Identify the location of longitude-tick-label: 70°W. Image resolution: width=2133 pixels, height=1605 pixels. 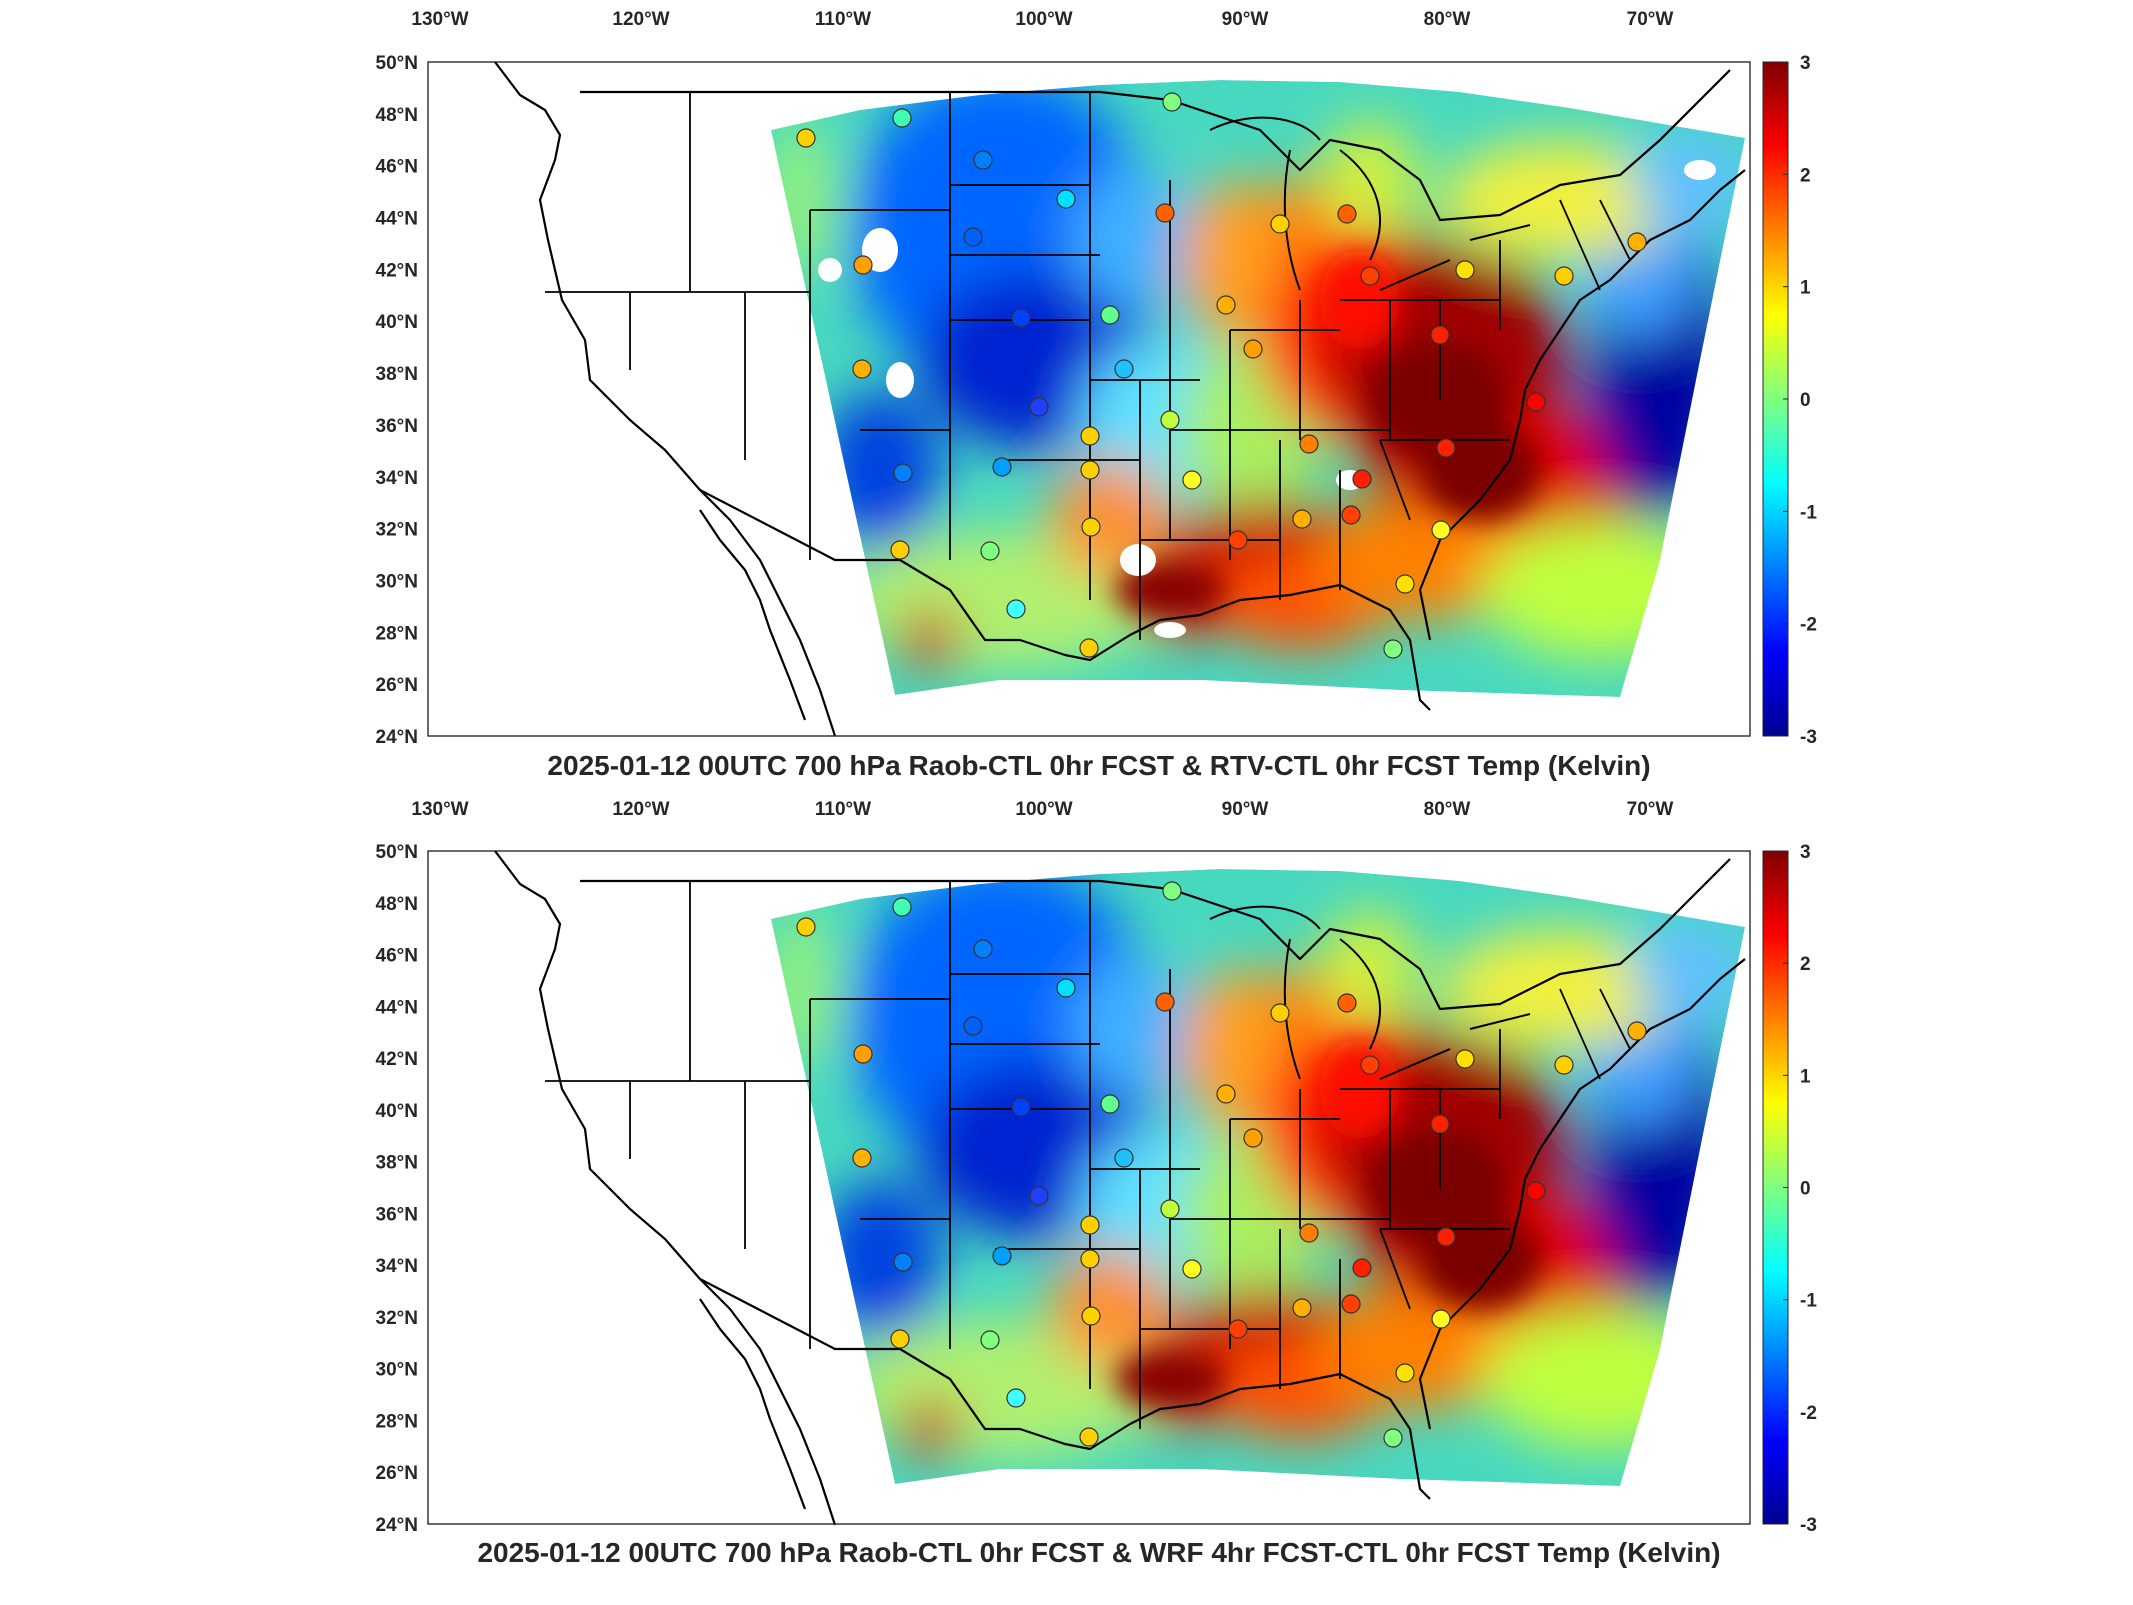
(1650, 19).